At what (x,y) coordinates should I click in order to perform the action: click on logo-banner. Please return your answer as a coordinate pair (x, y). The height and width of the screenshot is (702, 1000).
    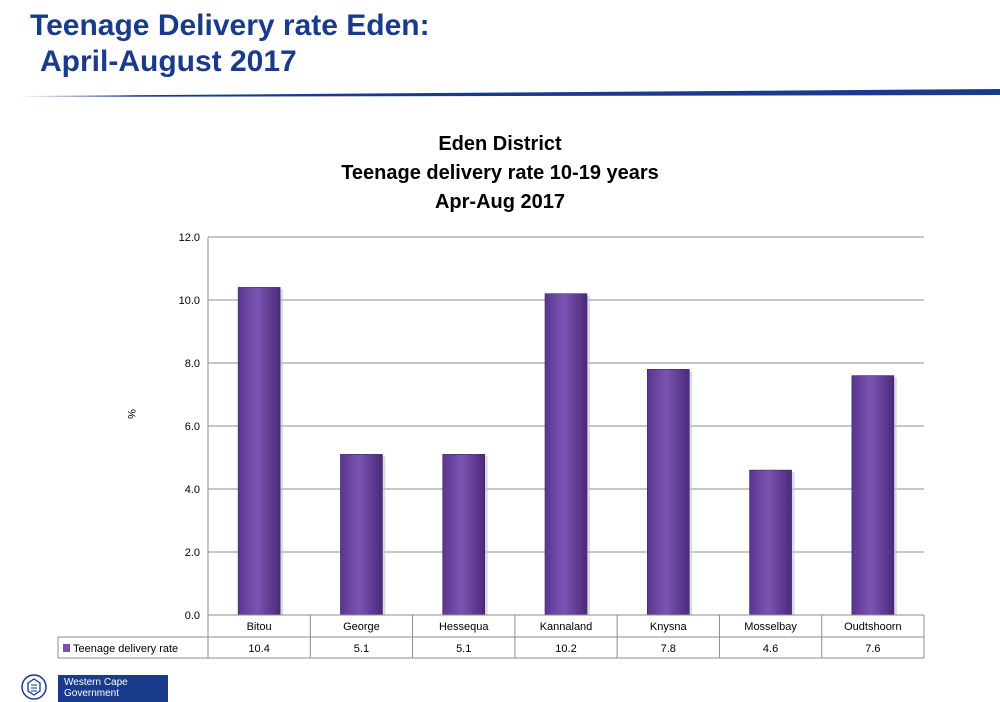
    Looking at the image, I should click on (113, 688).